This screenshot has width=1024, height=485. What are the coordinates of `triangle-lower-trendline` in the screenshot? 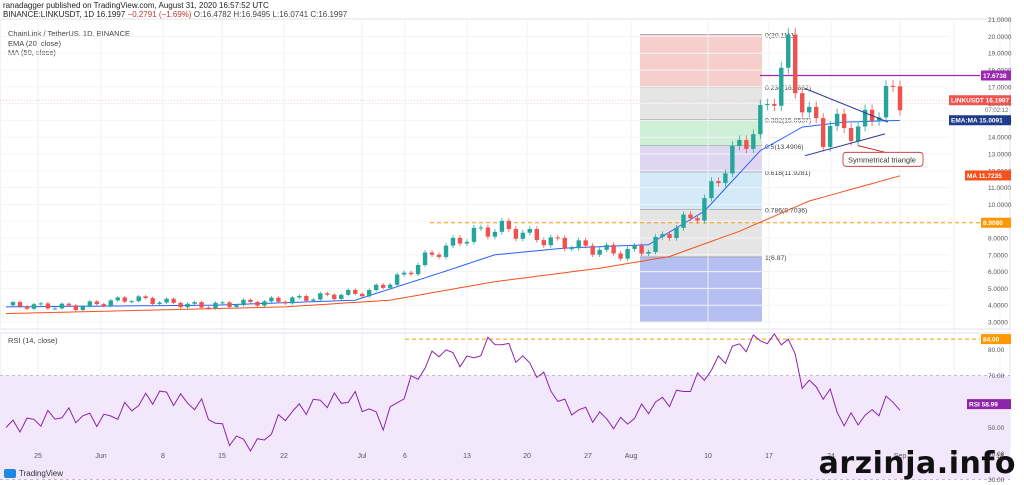 It's located at (845, 145).